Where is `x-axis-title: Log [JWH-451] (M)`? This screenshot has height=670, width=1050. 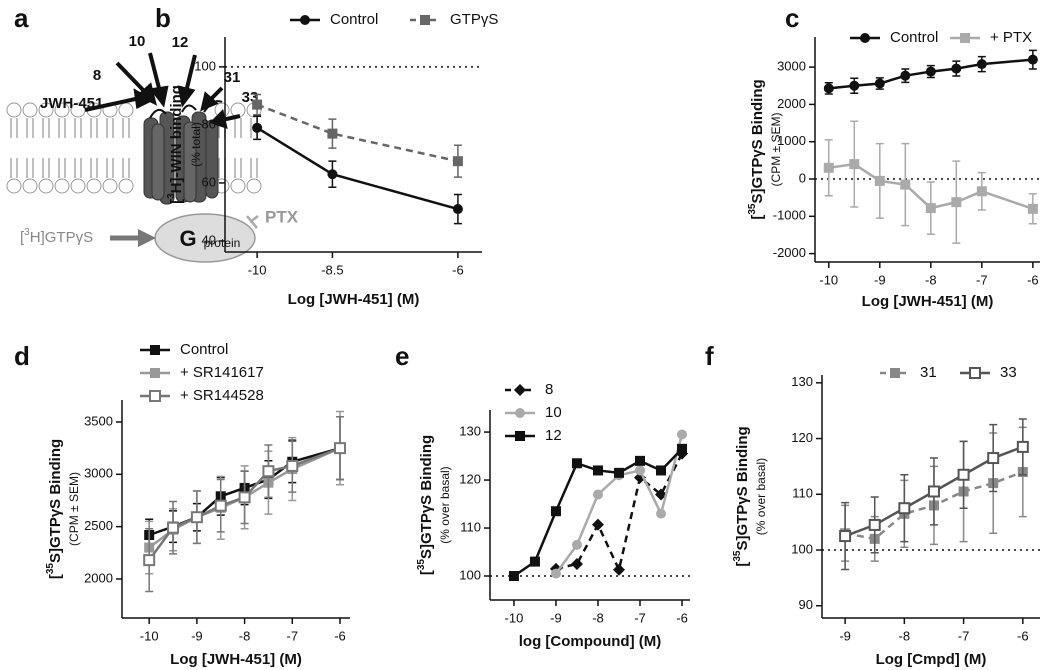 x-axis-title: Log [JWH-451] (M) is located at coordinates (354, 299).